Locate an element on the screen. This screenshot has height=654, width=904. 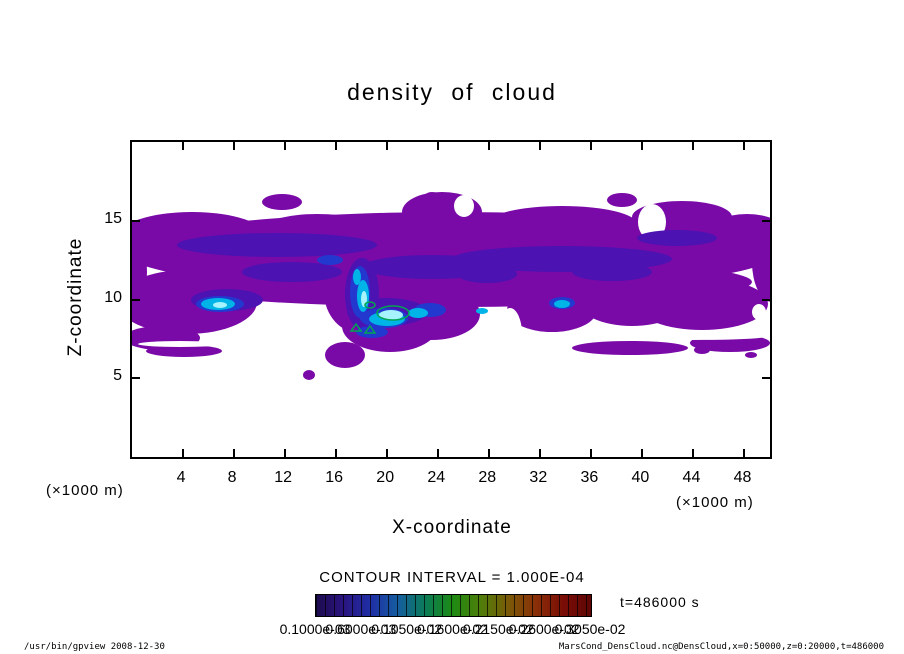
colorbar-segment-lines is located at coordinates (453, 605).